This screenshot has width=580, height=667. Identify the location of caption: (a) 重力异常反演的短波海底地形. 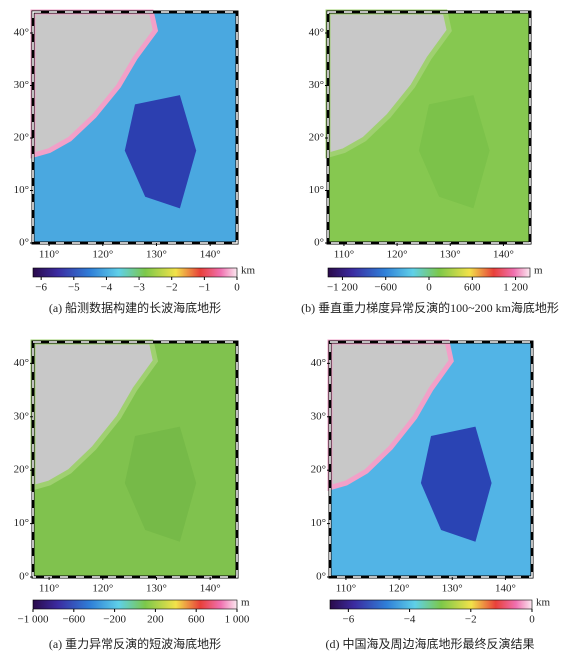
(135, 643).